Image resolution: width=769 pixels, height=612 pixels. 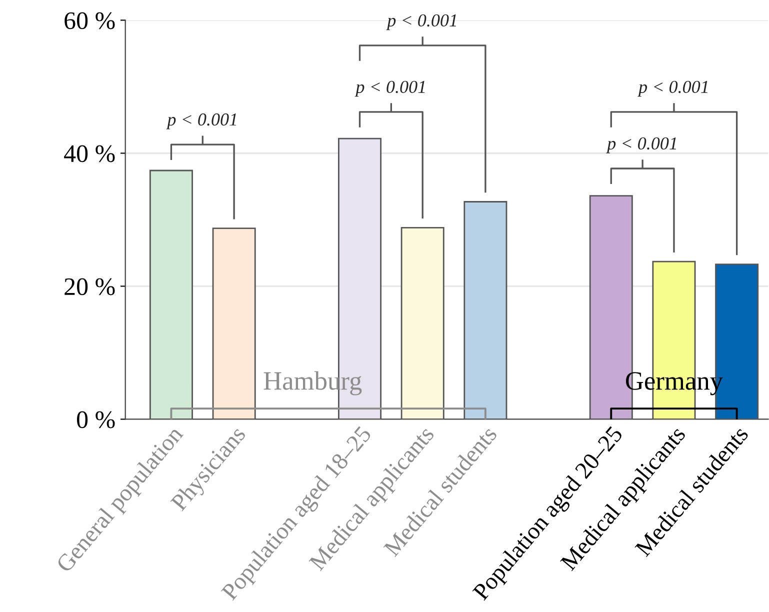 I want to click on y-tick-label: 60 %, so click(x=89, y=21).